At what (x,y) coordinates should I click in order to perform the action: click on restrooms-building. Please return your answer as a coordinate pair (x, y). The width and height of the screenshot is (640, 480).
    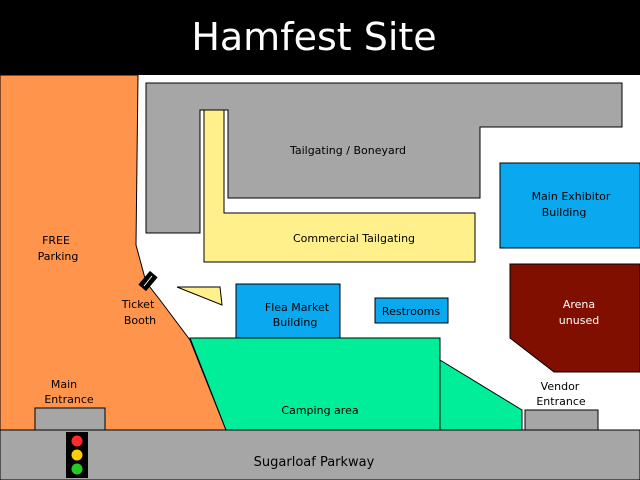
    Looking at the image, I should click on (411, 310).